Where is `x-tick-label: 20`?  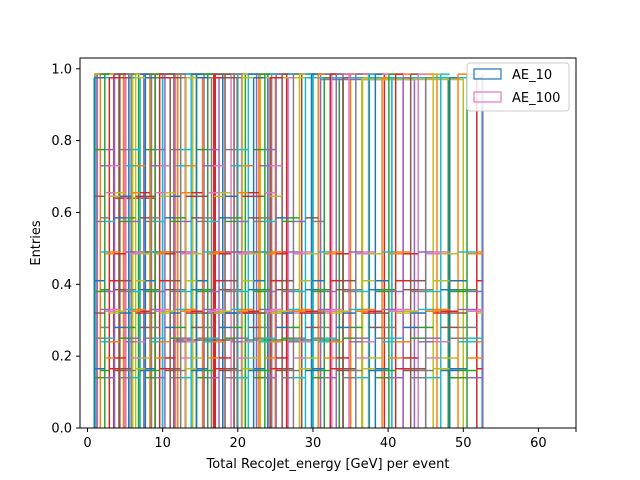 x-tick-label: 20 is located at coordinates (238, 443).